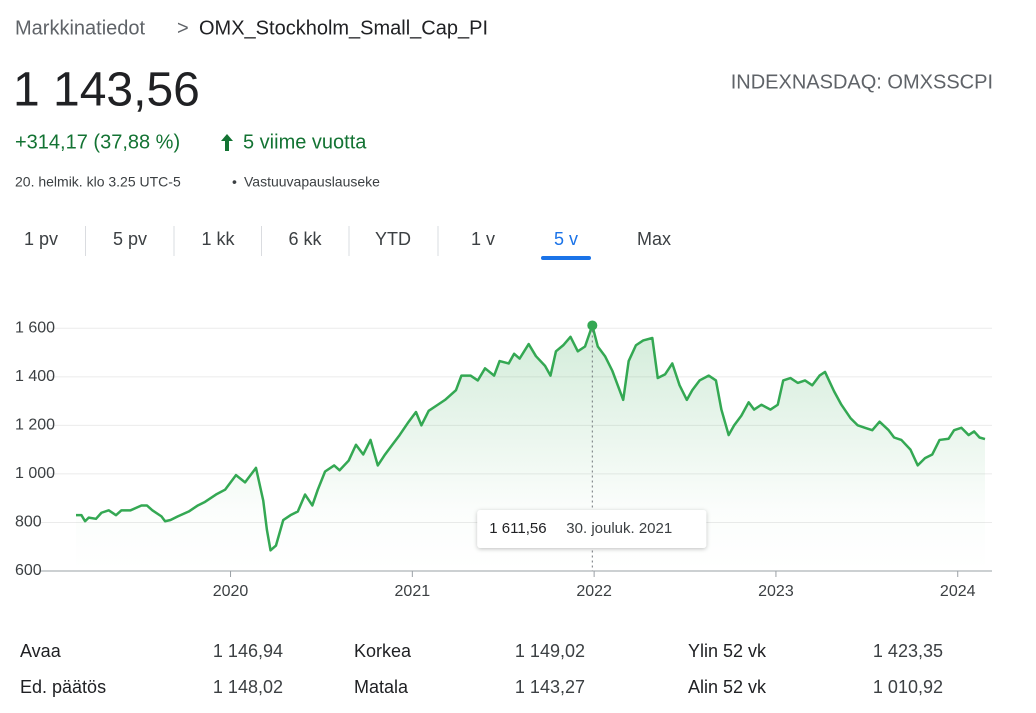 The image size is (1036, 713). Describe the element at coordinates (248, 651) in the screenshot. I see `stat-value: 1 146,94` at that location.